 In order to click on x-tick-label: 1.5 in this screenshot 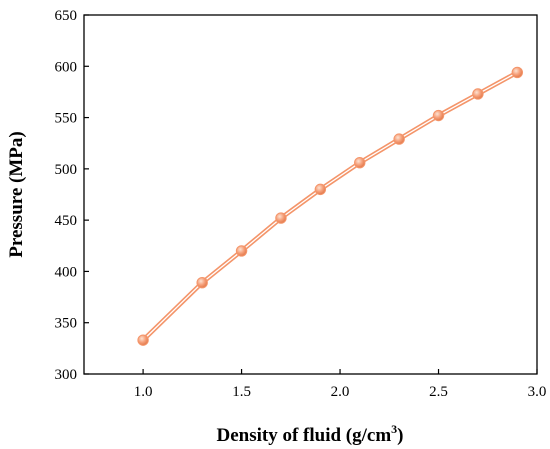, I will do `click(241, 392)`.